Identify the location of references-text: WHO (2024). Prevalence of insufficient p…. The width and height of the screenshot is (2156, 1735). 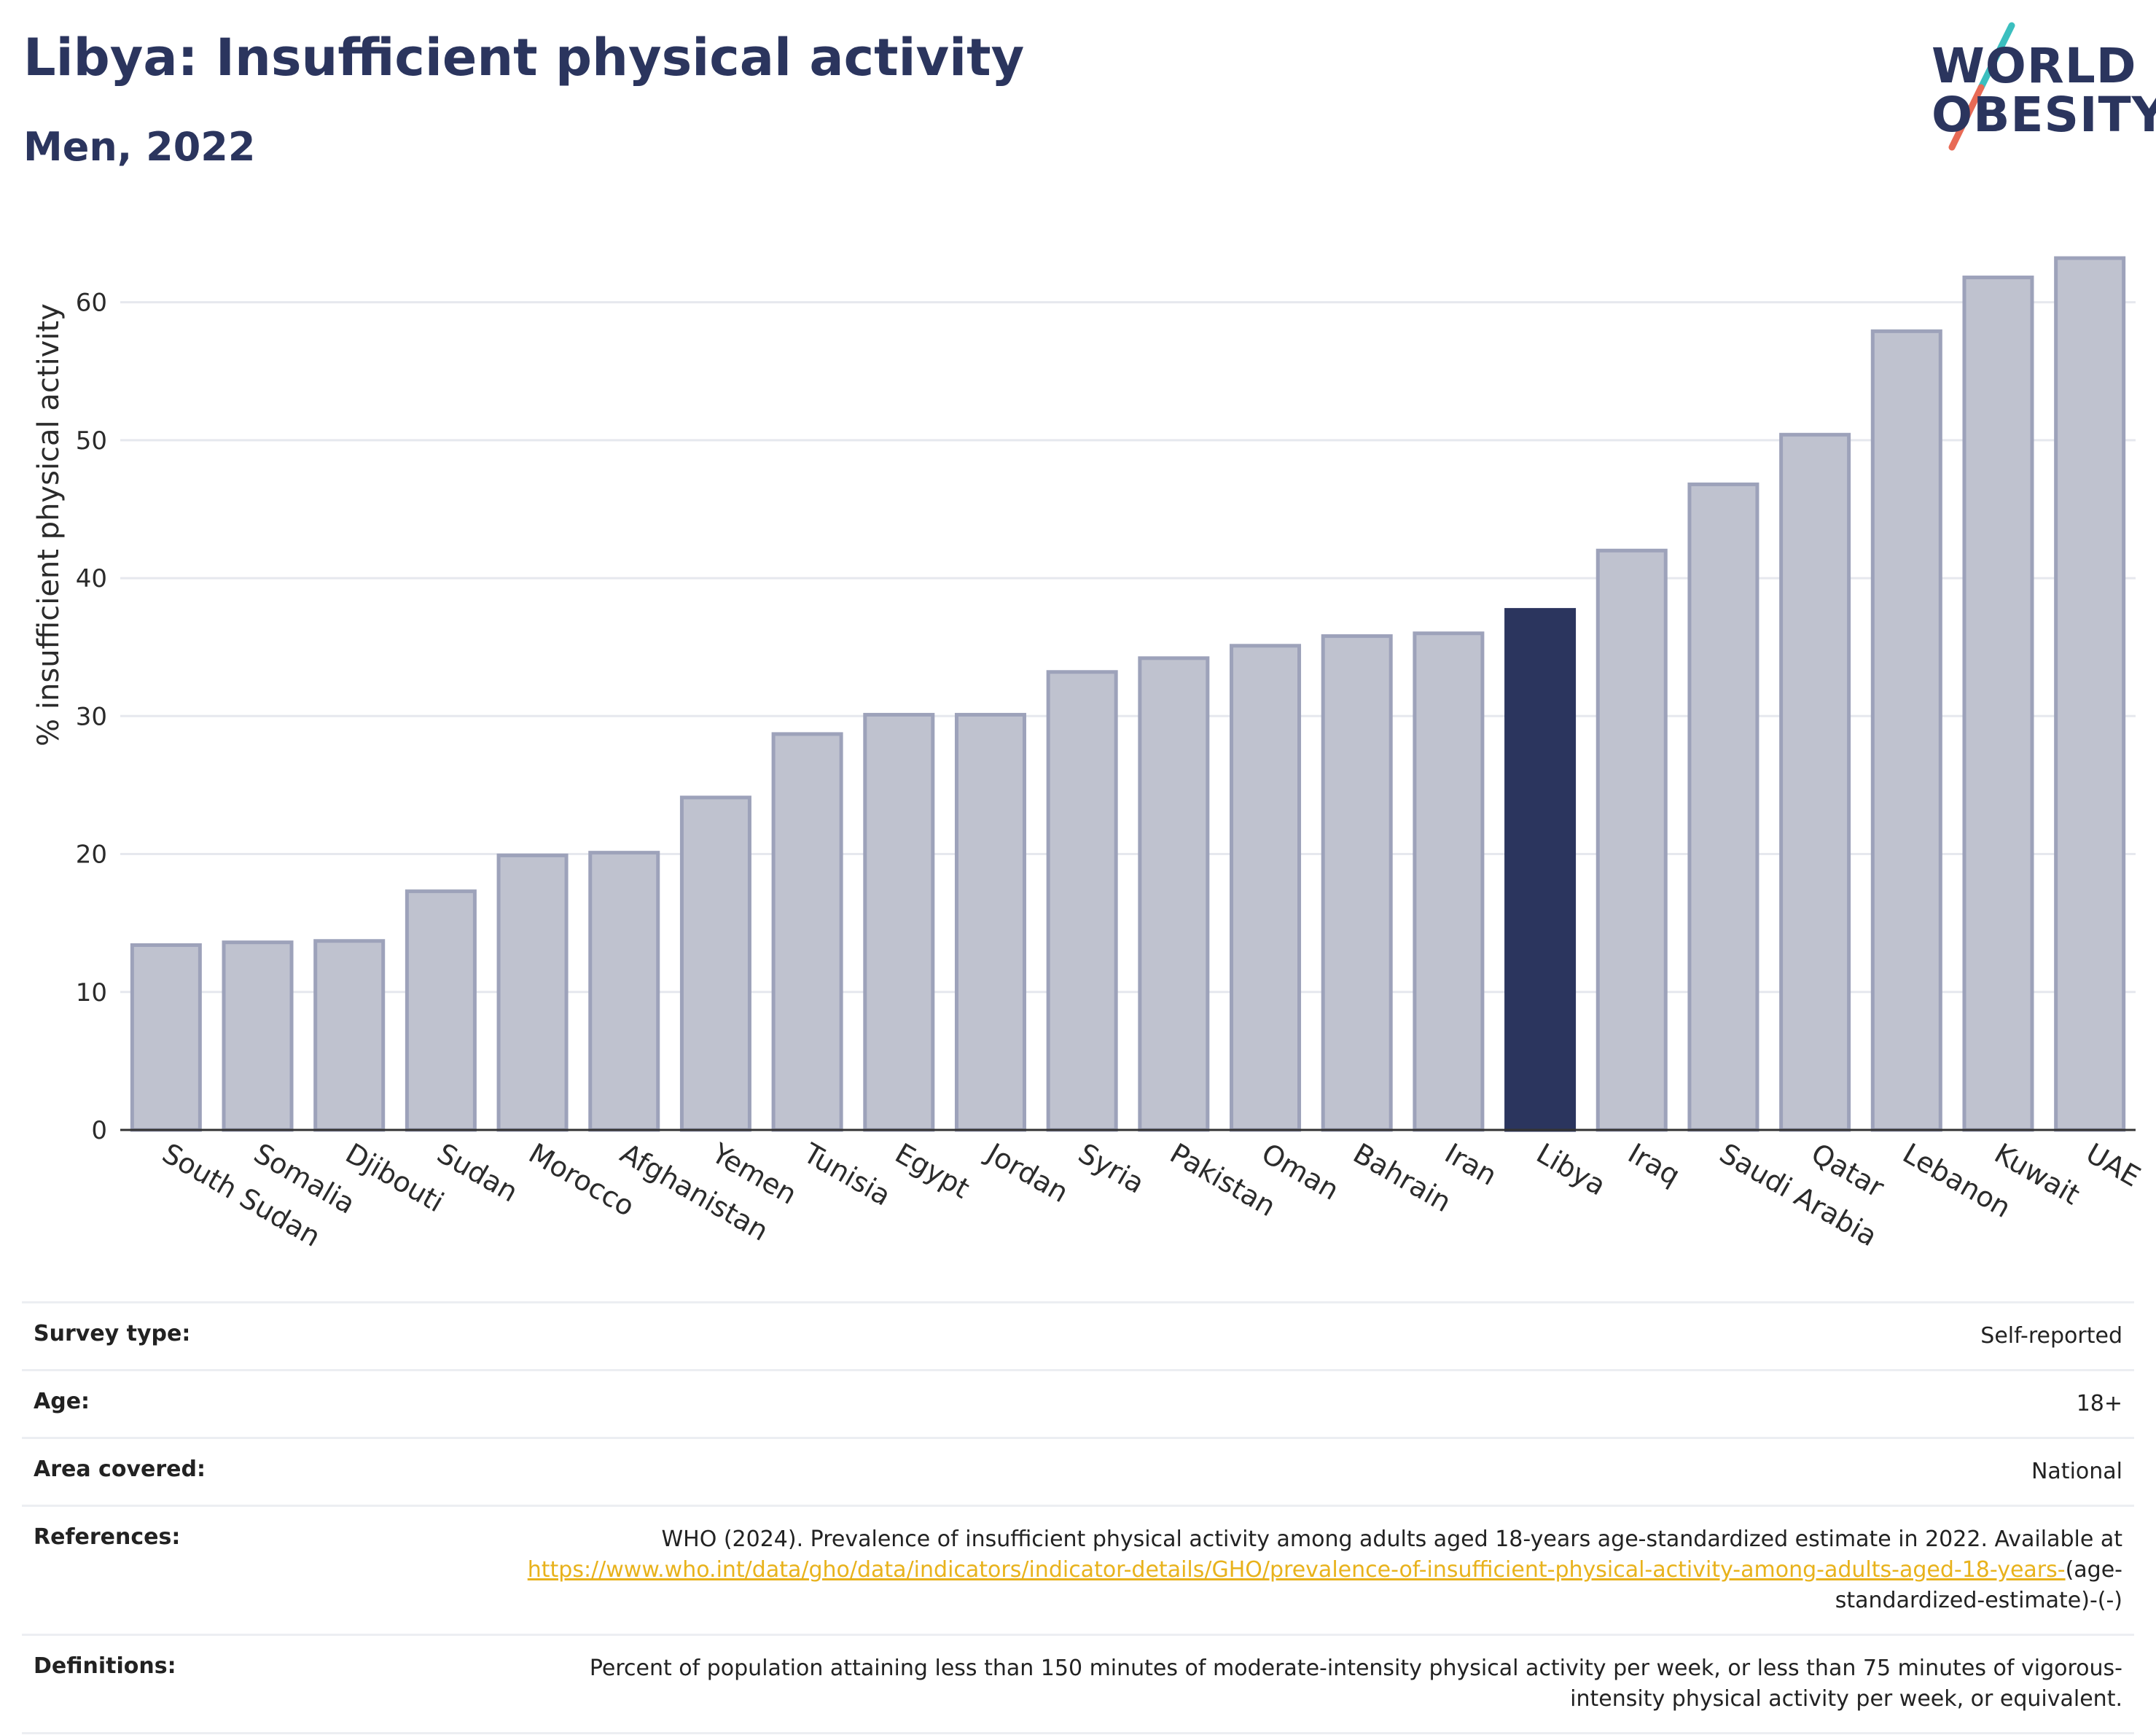
(1392, 1539).